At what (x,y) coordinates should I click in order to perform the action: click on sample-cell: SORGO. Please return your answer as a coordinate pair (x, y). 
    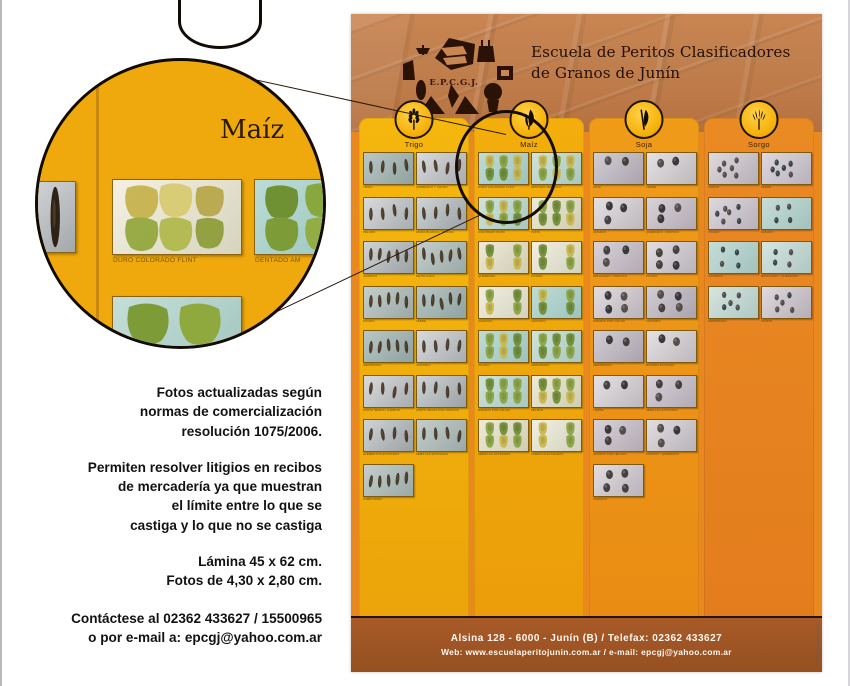
    Looking at the image, I should click on (734, 170).